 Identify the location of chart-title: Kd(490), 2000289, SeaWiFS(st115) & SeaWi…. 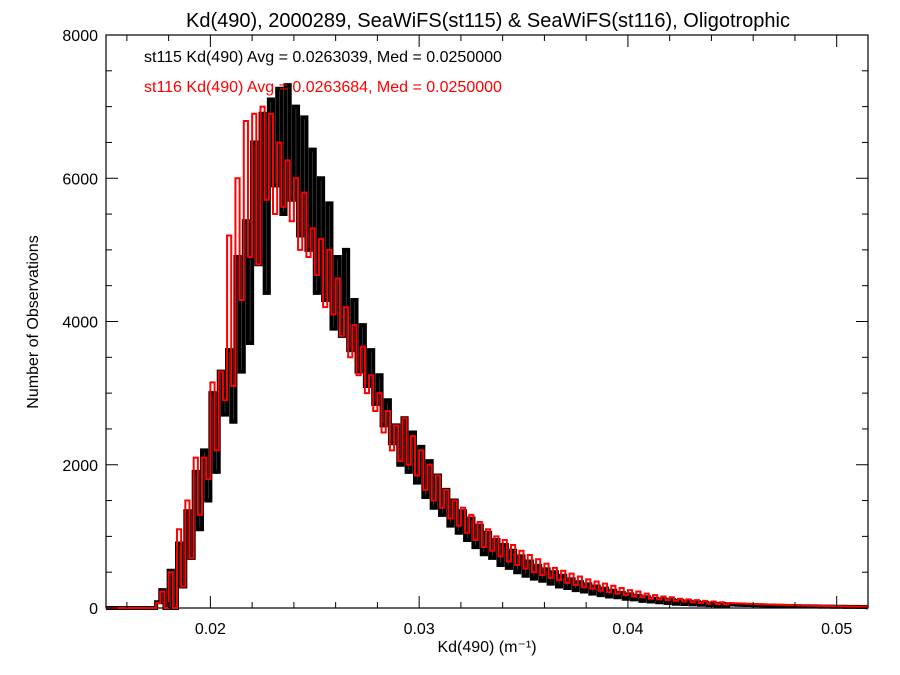
(488, 21).